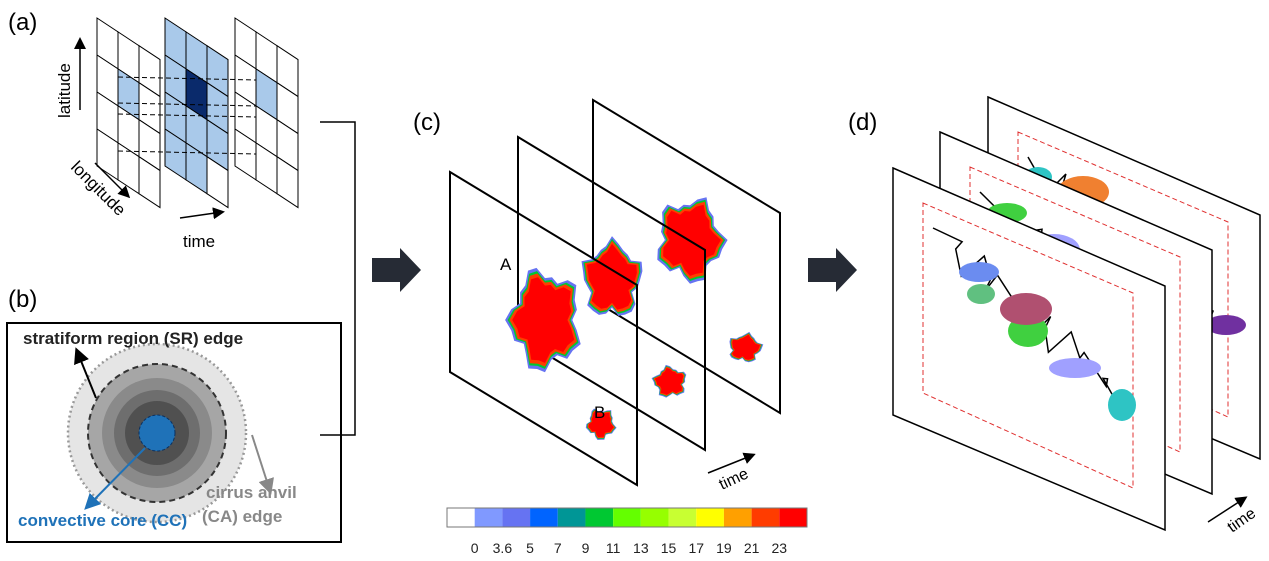  I want to click on time-arrow-d, so click(1227, 509).